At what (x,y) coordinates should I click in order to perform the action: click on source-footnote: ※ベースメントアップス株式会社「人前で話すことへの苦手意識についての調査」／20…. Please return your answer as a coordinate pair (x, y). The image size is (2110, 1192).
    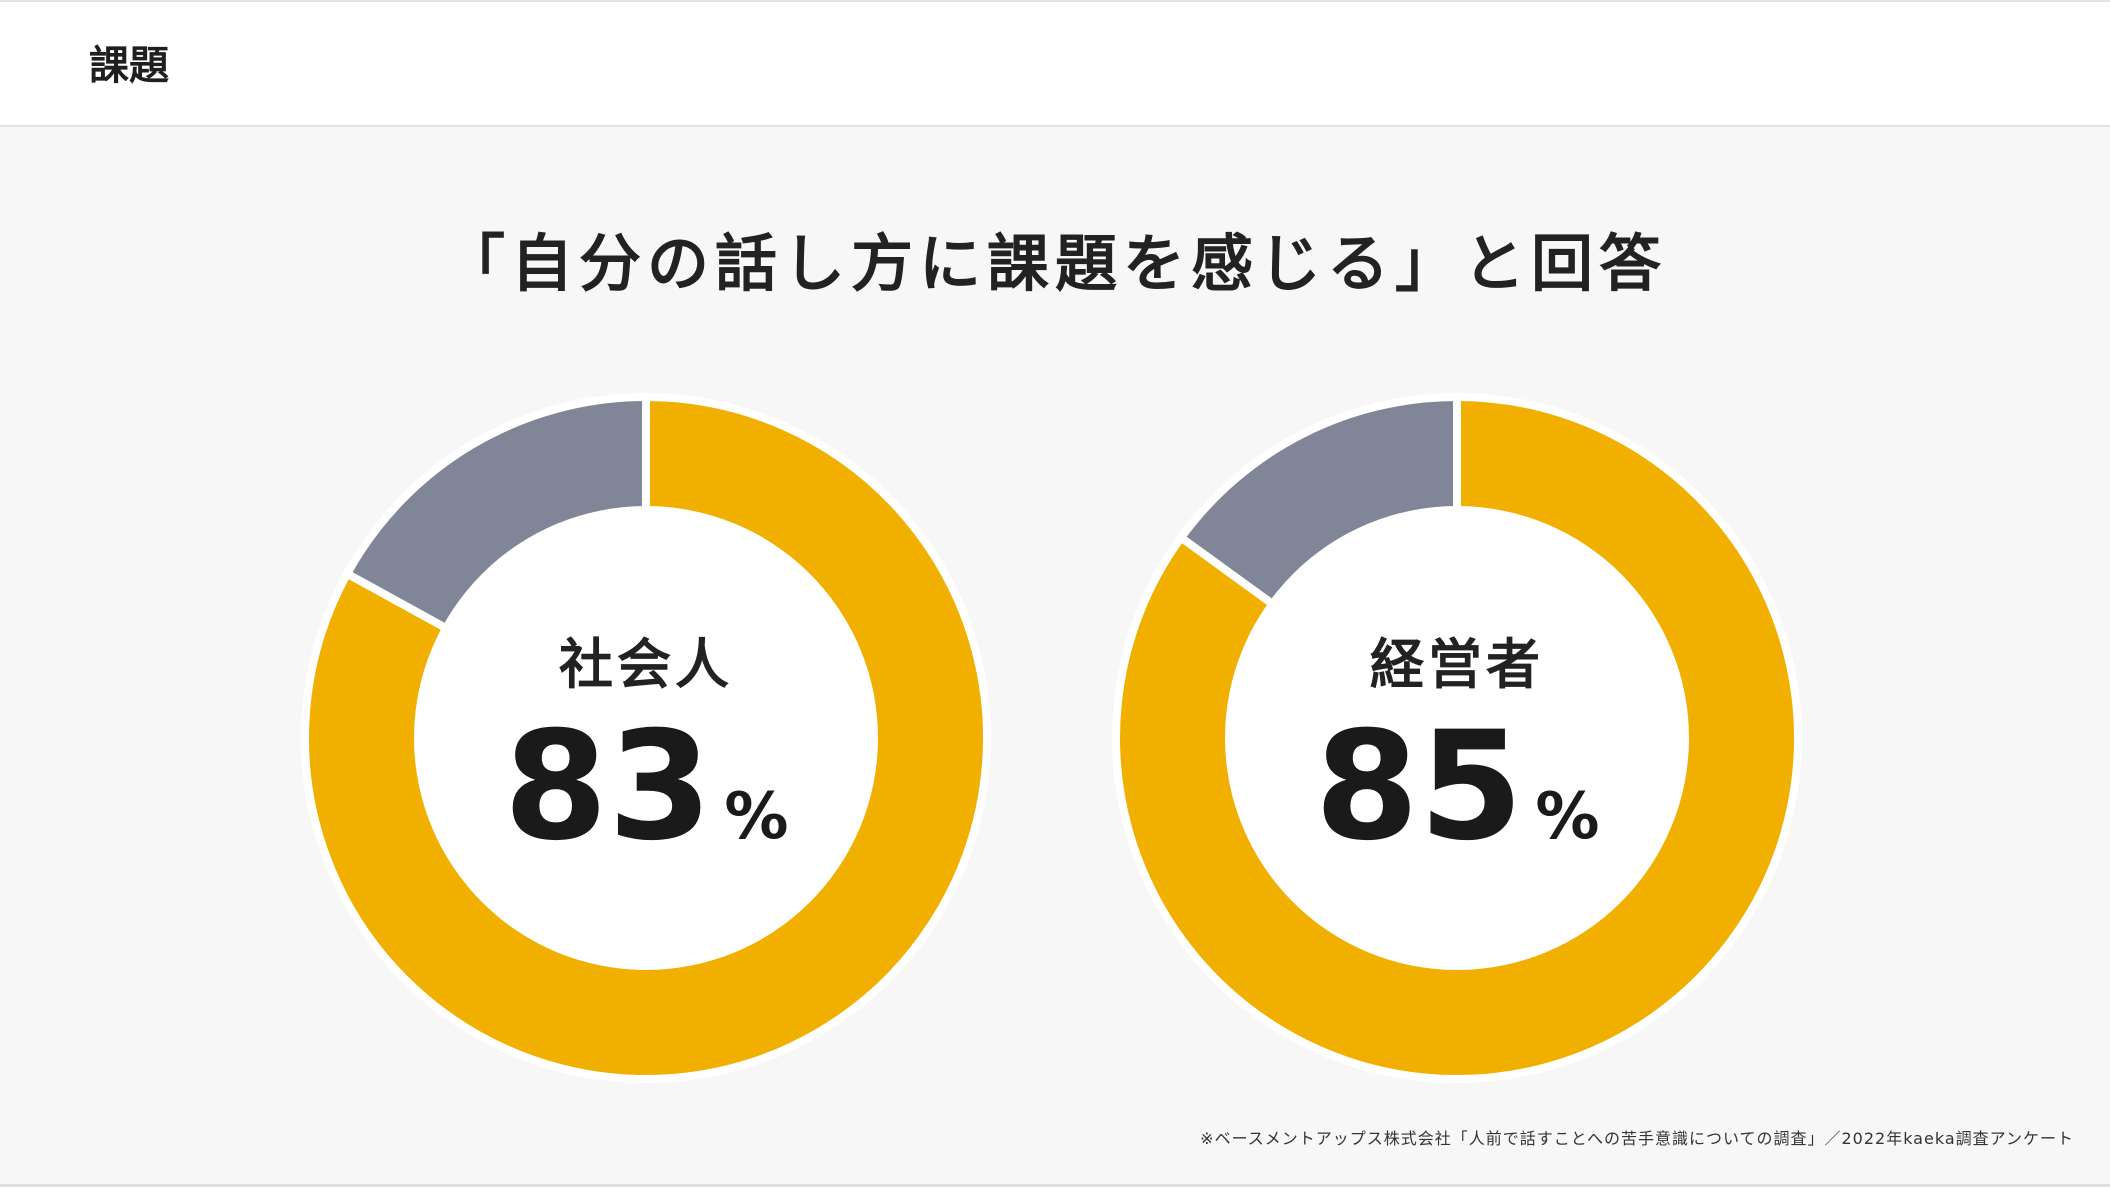
    Looking at the image, I should click on (1637, 1138).